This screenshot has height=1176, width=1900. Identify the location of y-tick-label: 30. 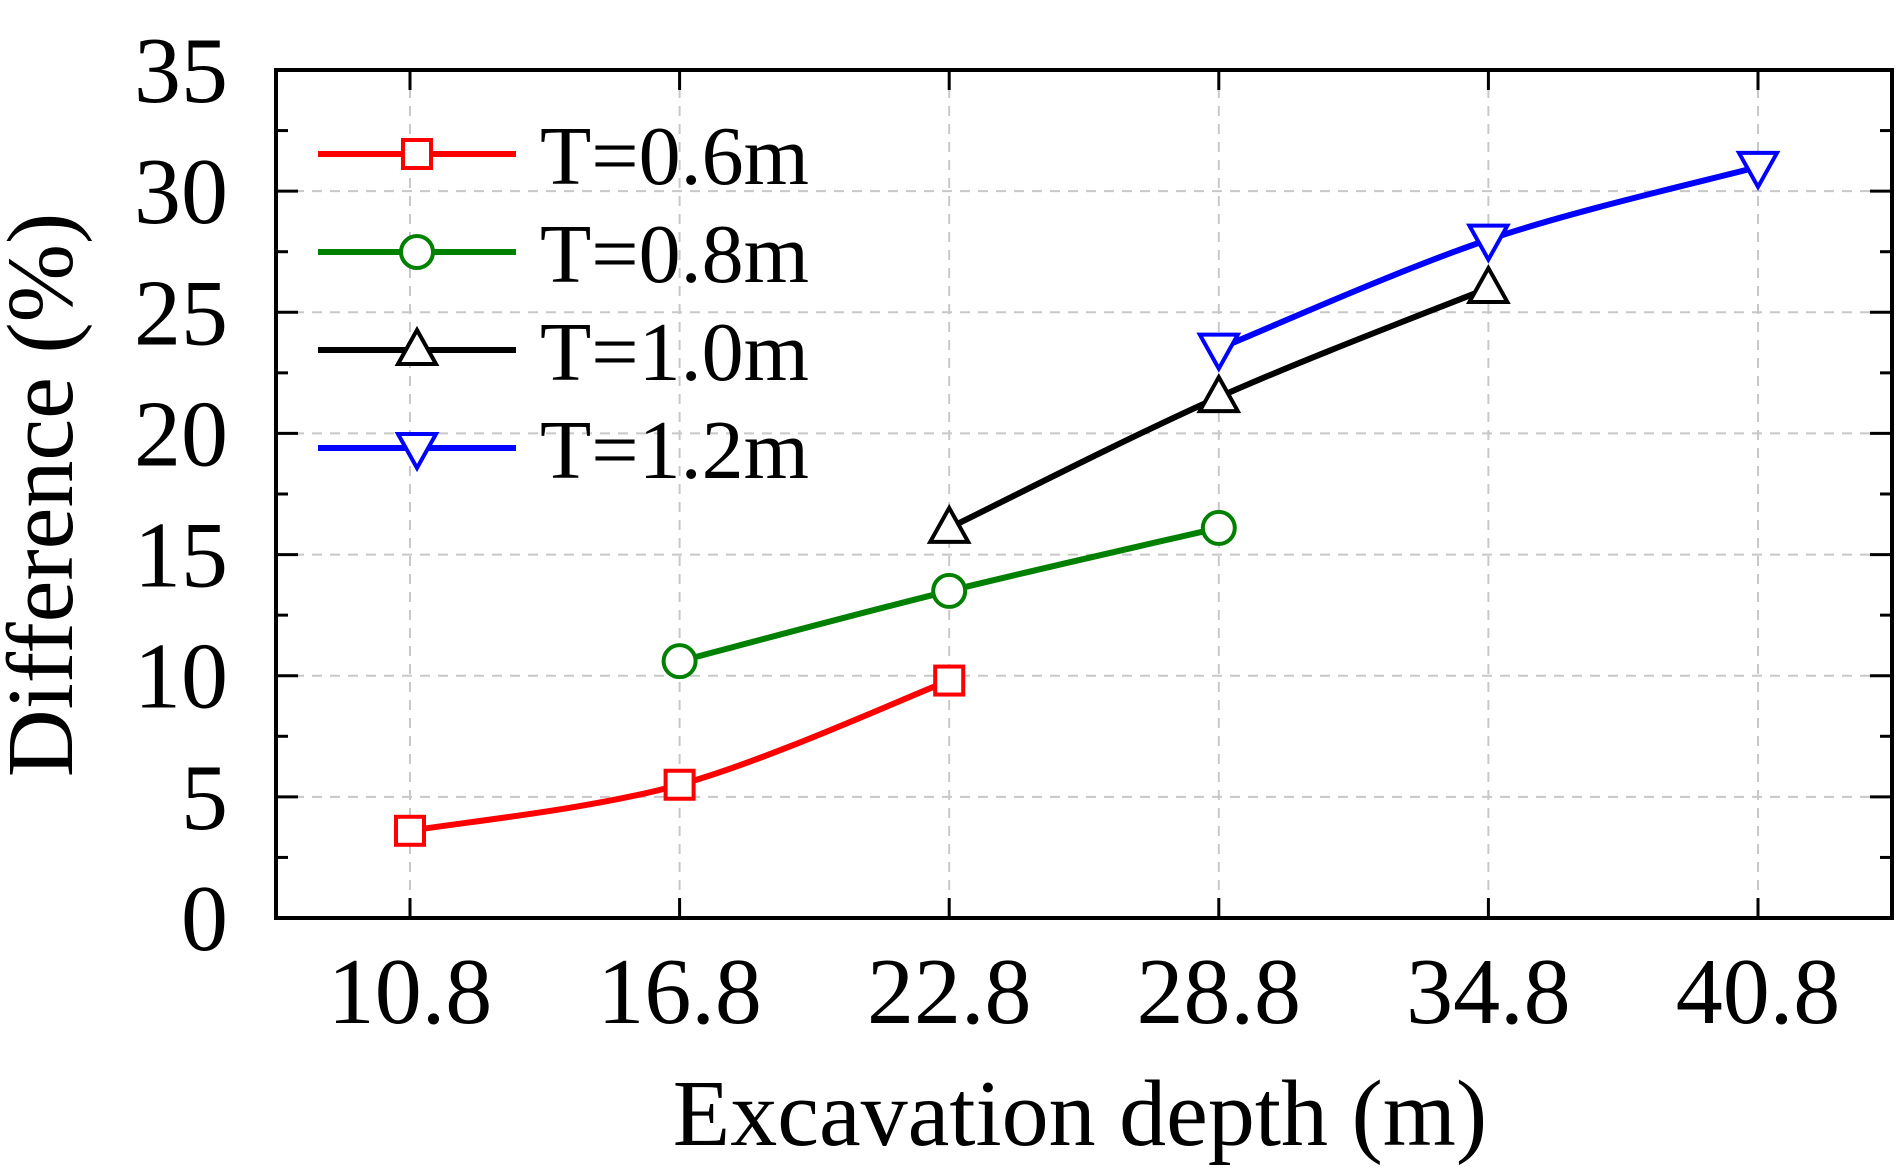
(181, 192).